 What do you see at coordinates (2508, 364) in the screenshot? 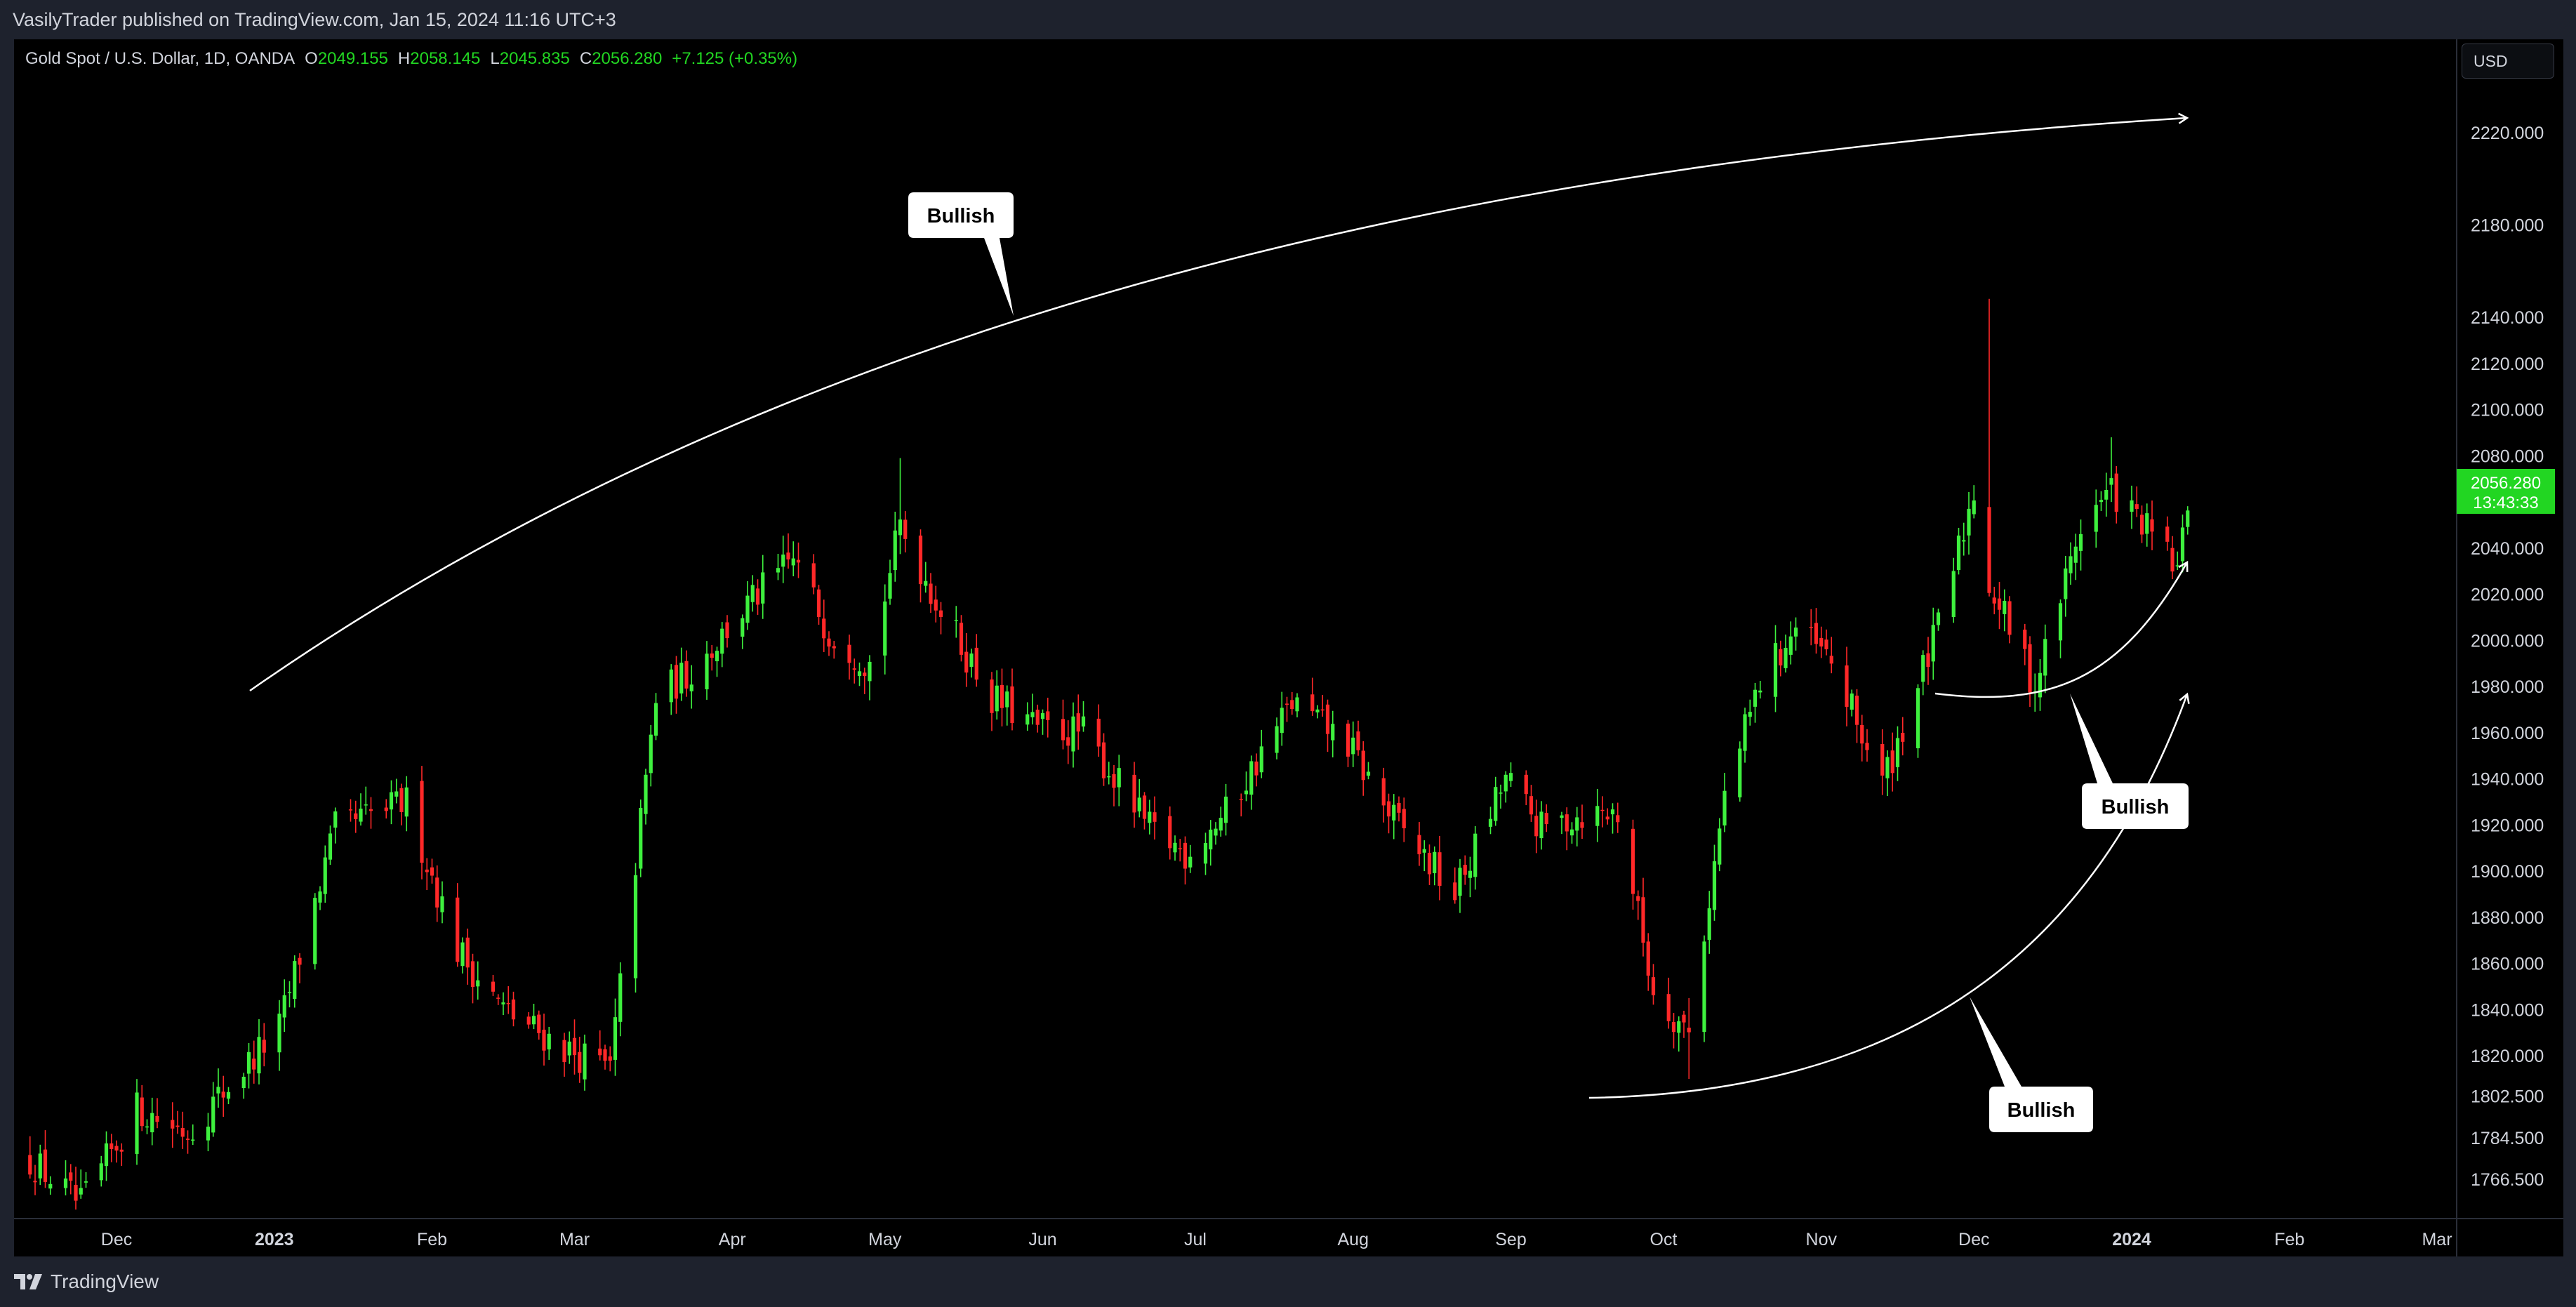
I see `price-tick-label: 2120.000` at bounding box center [2508, 364].